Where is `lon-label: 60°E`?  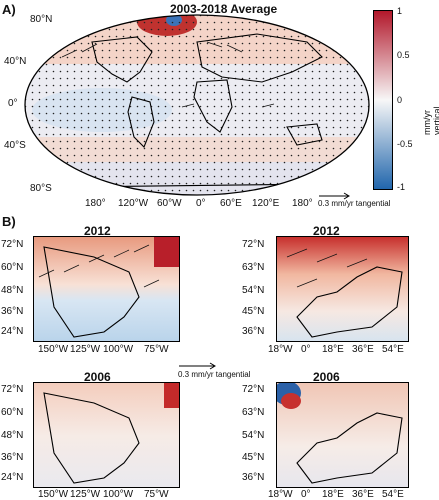
lon-label: 60°E is located at coordinates (231, 203).